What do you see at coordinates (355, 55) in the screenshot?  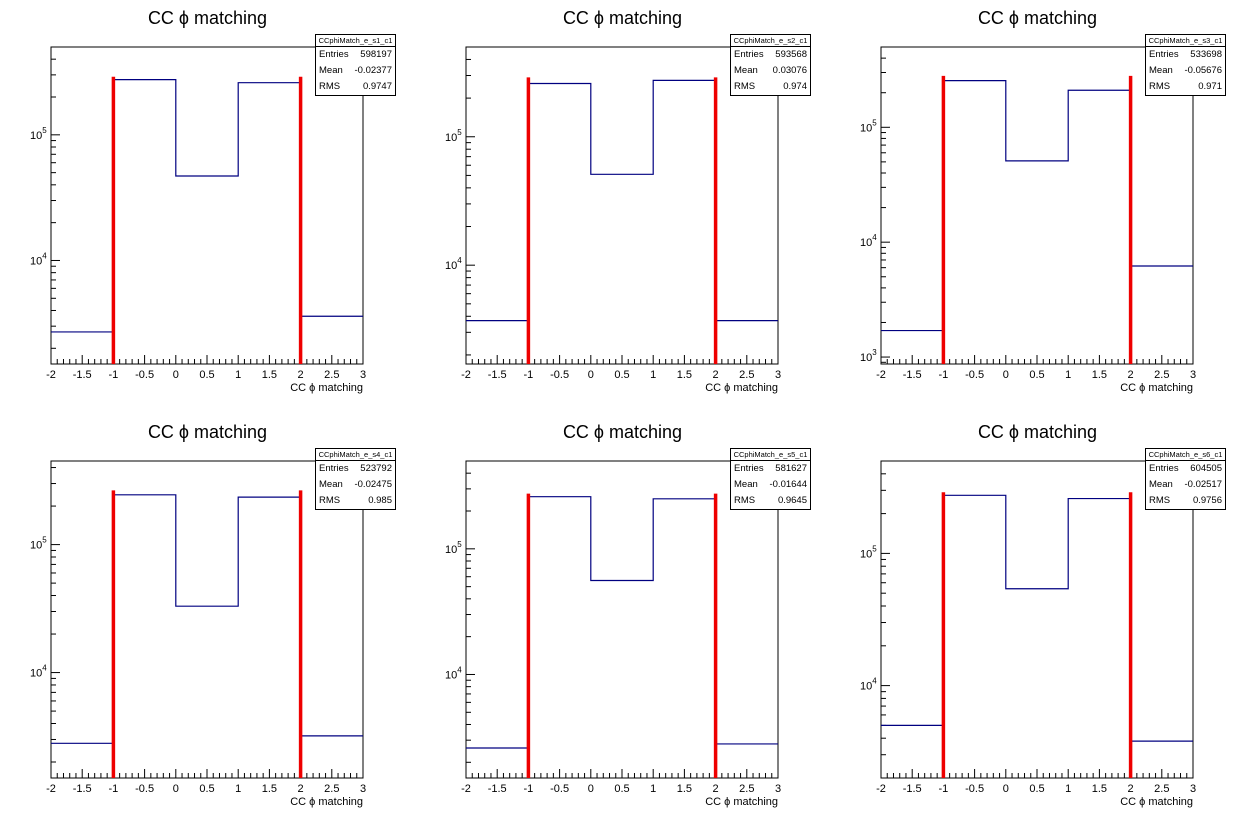 I see `stats-row: Entries 598197` at bounding box center [355, 55].